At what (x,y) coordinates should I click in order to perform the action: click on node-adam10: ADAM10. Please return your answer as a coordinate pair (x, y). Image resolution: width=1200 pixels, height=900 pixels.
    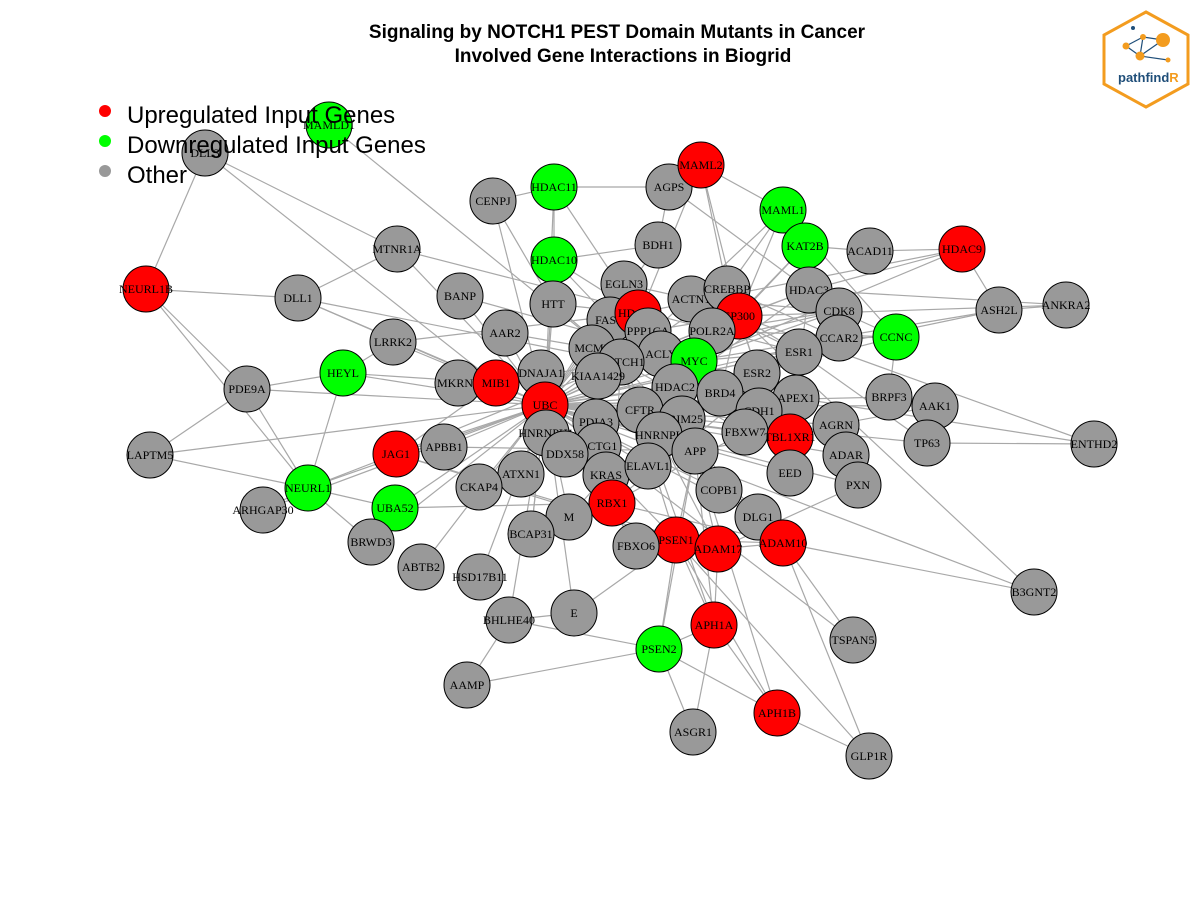
    Looking at the image, I should click on (783, 543).